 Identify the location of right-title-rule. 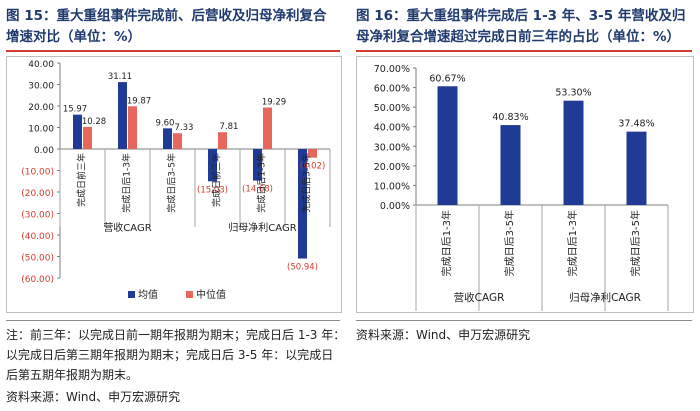
(524, 51).